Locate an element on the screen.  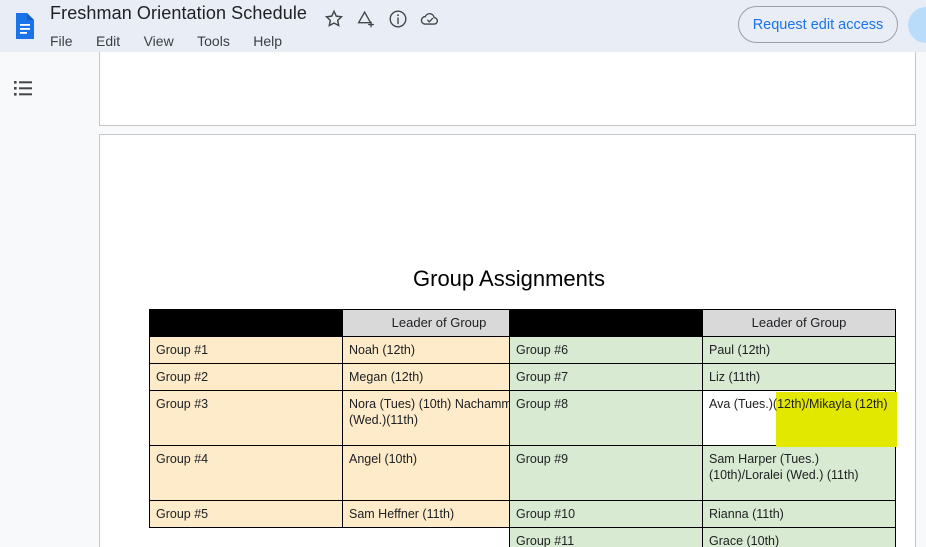
group-leader: Noah (12th) is located at coordinates (439, 350).